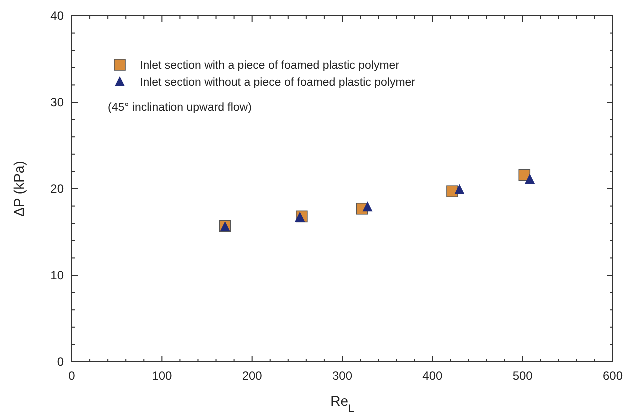 This screenshot has height=420, width=636. I want to click on y-tick-label: 10, so click(57, 275).